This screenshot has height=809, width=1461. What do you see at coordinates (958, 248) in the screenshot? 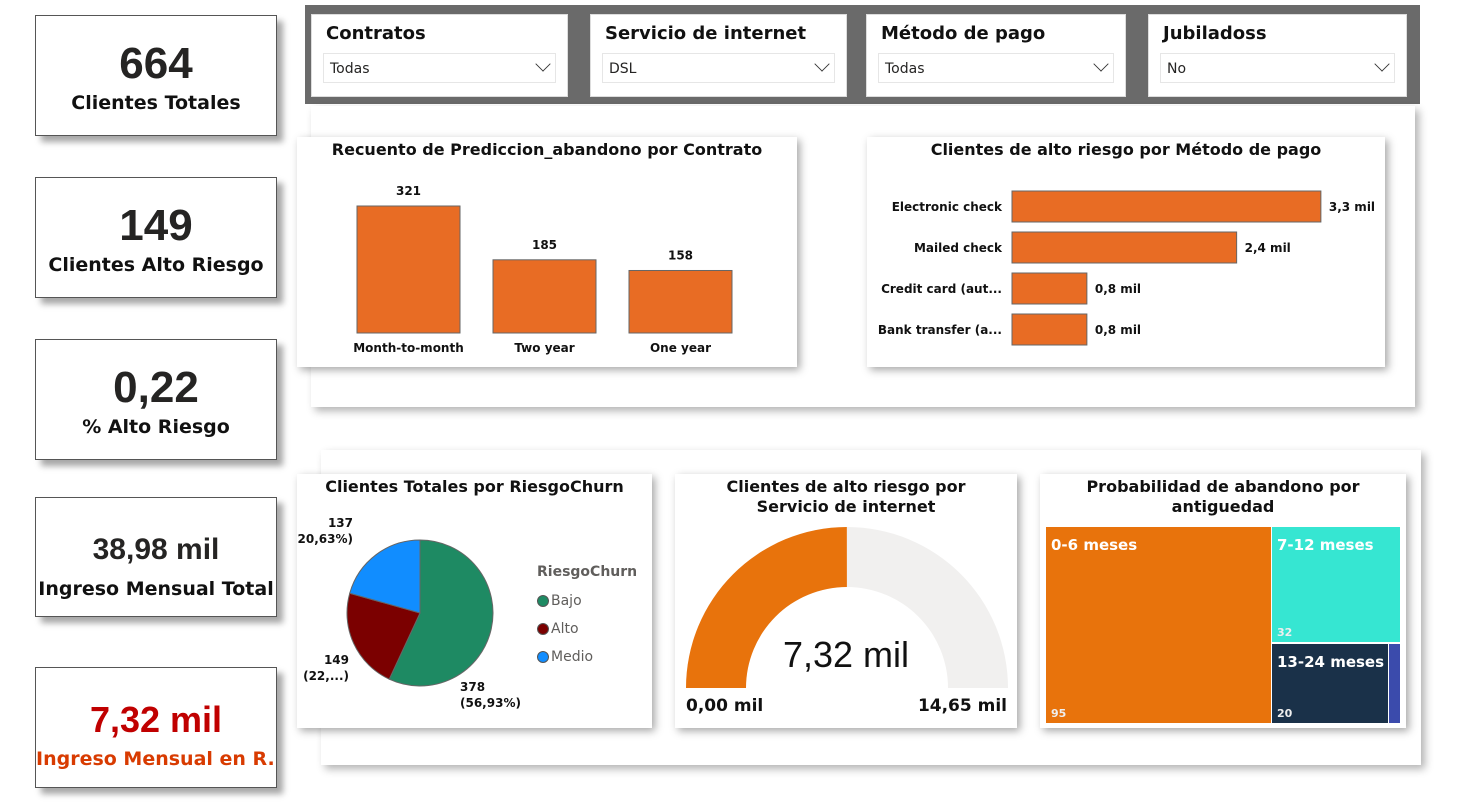
I see `category-label: Mailed check` at bounding box center [958, 248].